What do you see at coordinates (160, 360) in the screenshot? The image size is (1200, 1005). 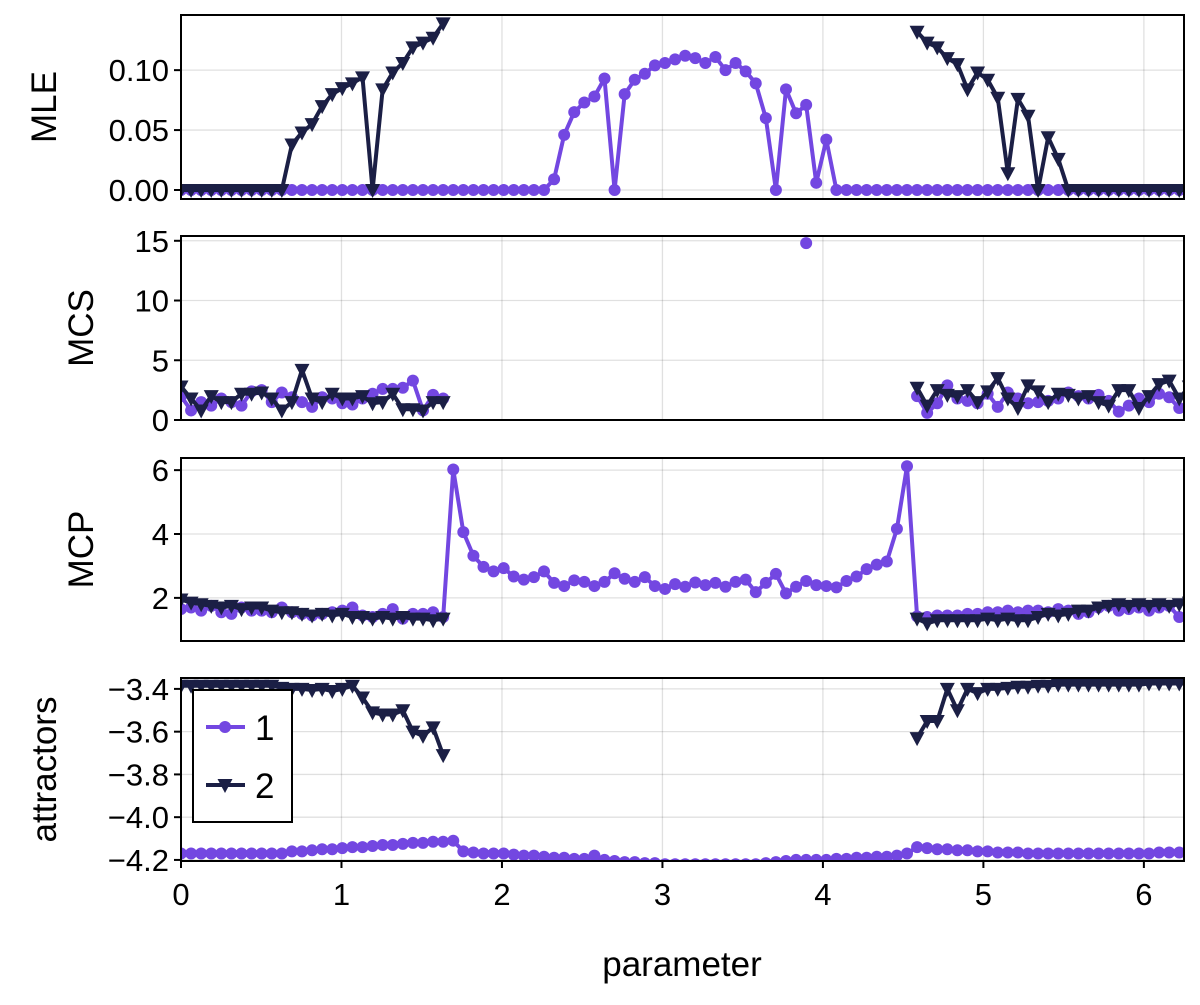 I see `y-tick-label: 5` at bounding box center [160, 360].